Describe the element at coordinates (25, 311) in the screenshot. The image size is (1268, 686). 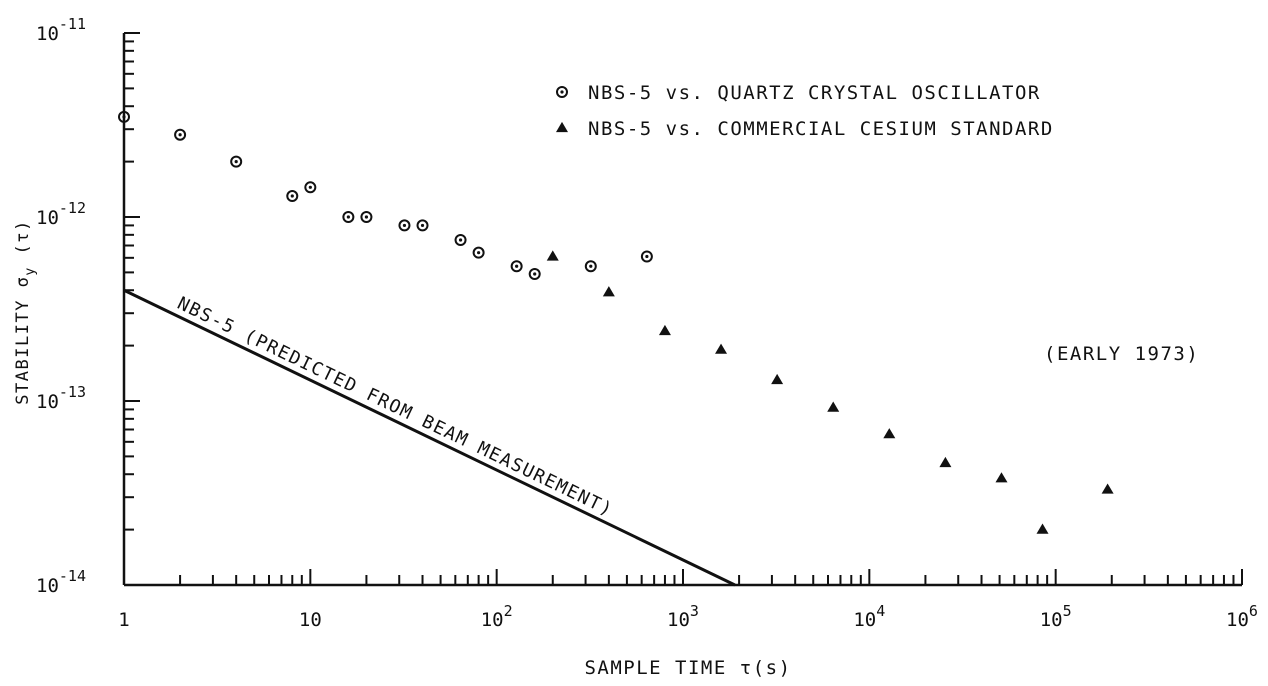
I see `y-axis-label: STABILITY σy (τ)` at that location.